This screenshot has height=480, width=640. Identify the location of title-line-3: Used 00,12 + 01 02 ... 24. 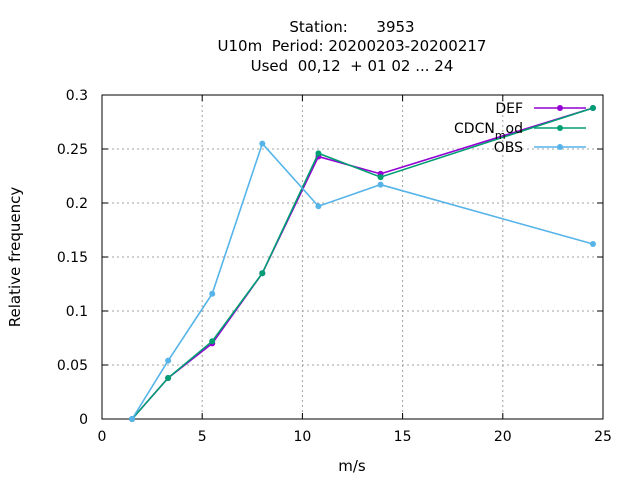
(352, 66).